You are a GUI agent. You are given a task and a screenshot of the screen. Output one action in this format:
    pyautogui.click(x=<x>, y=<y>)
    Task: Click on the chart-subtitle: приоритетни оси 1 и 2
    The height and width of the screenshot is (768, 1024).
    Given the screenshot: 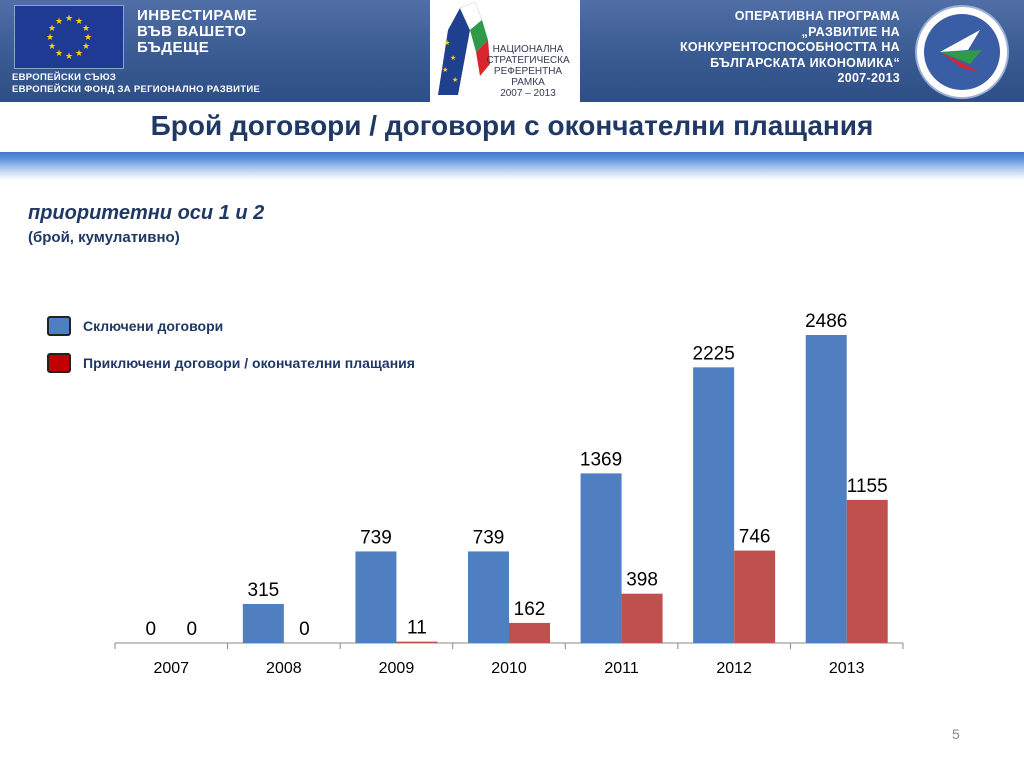 What is the action you would take?
    pyautogui.click(x=146, y=213)
    